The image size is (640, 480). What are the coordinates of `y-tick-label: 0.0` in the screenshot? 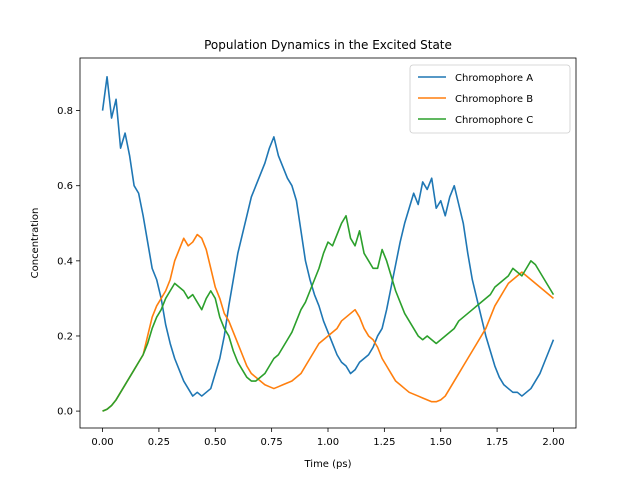 It's located at (65, 412).